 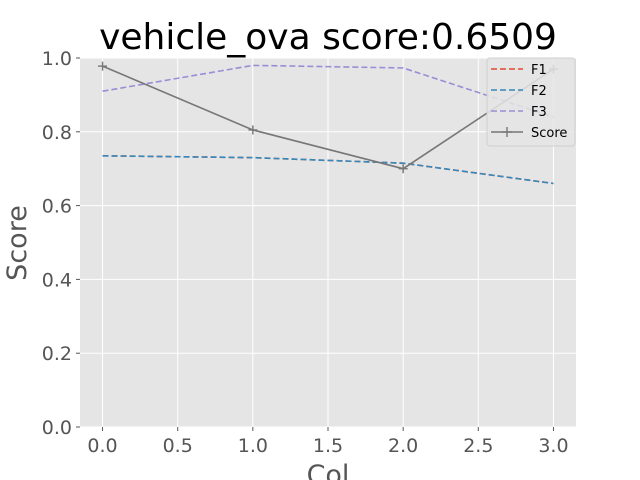 What do you see at coordinates (178, 446) in the screenshot?
I see `x-tick-label: 0.5` at bounding box center [178, 446].